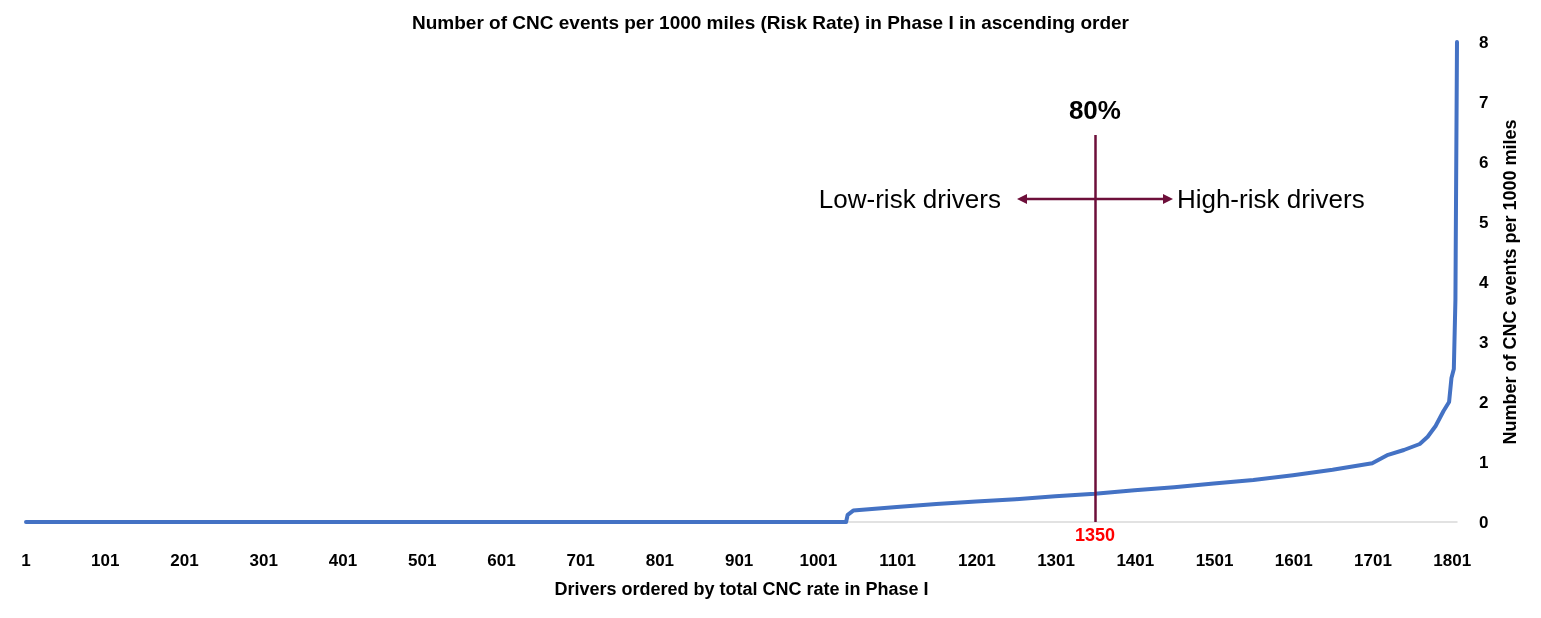  Describe the element at coordinates (1484, 462) in the screenshot. I see `y-tick-label: 1` at that location.